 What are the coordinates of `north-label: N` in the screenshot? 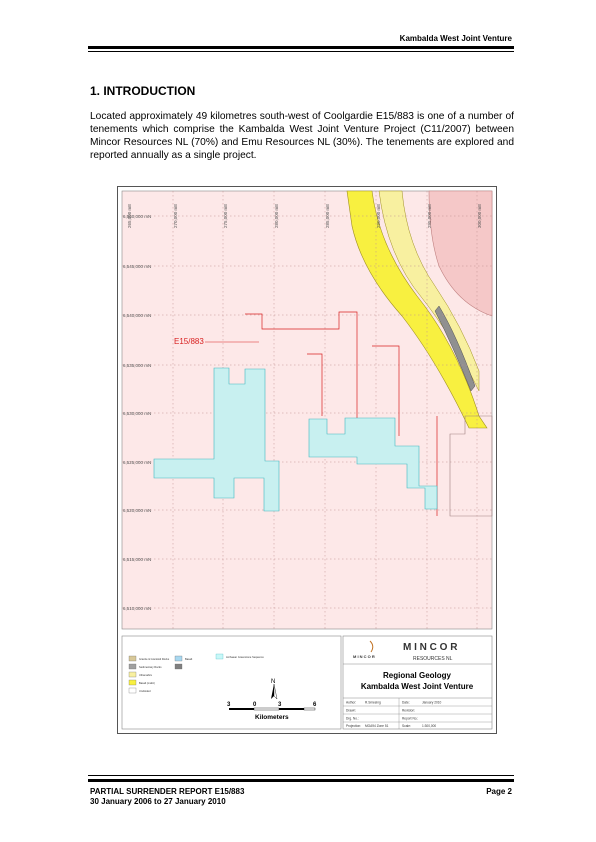 It's located at (273, 682).